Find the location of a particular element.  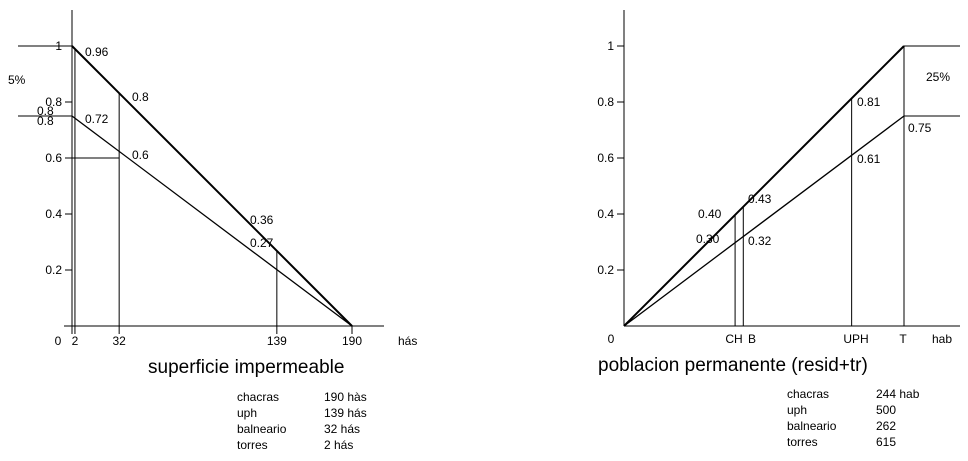

annotation-label: 5% is located at coordinates (17, 80).